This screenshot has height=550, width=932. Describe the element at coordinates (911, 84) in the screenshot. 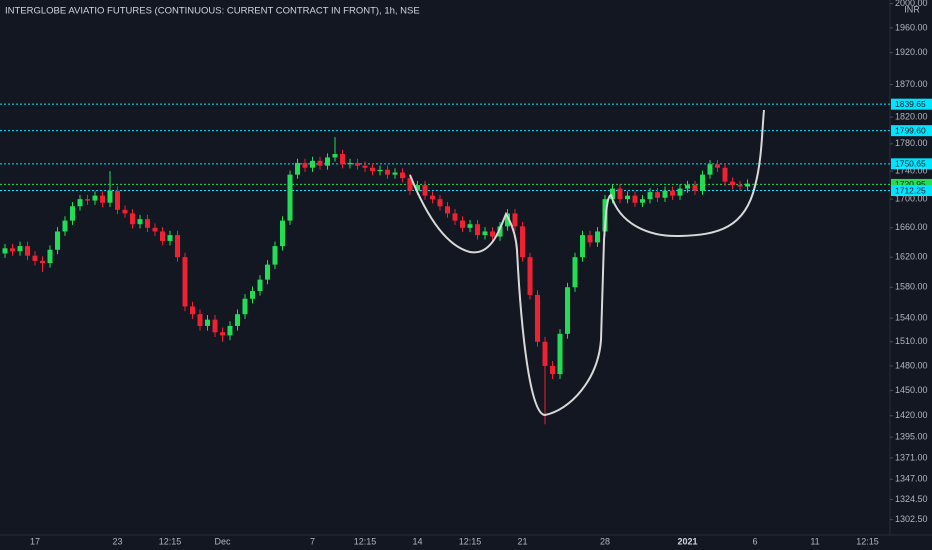

I see `y-tick-label: 1870.00` at that location.